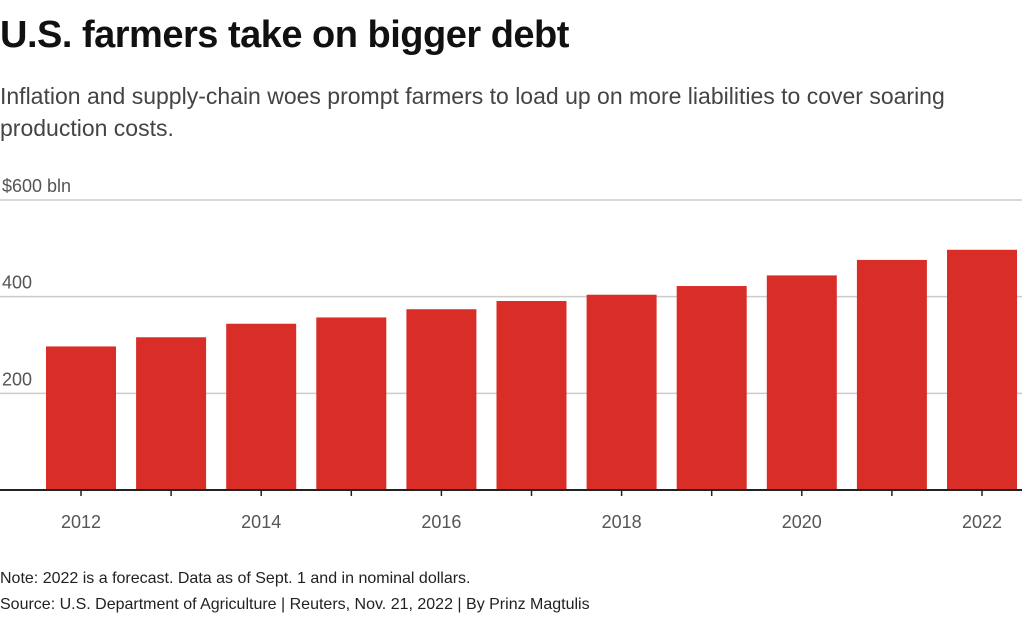 This screenshot has width=1024, height=621. What do you see at coordinates (261, 406) in the screenshot?
I see `bar-2014` at bounding box center [261, 406].